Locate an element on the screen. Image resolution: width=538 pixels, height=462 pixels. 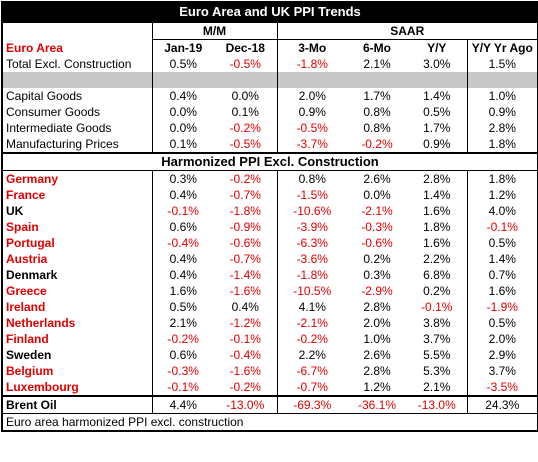
value-cell: -6.7% is located at coordinates (312, 371).